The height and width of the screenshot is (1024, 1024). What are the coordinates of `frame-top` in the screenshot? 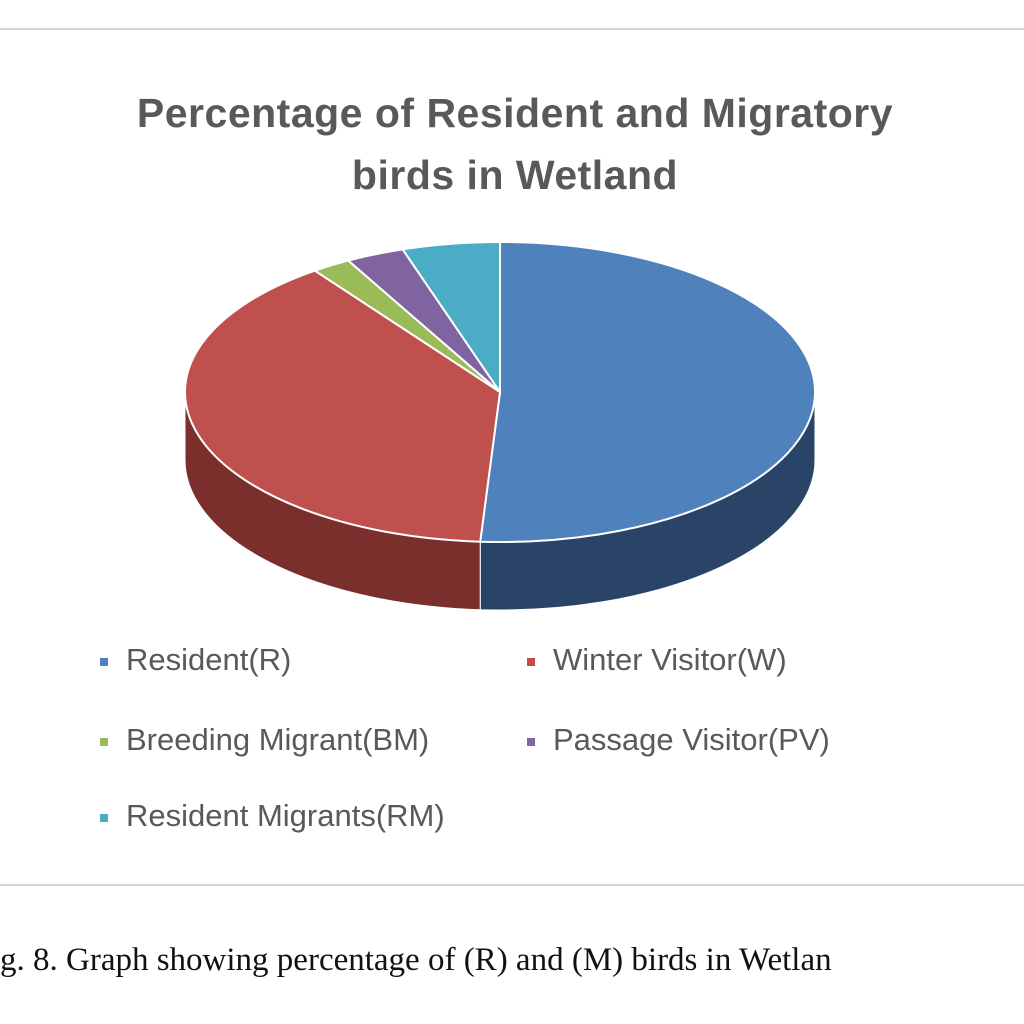 It's located at (512, 29).